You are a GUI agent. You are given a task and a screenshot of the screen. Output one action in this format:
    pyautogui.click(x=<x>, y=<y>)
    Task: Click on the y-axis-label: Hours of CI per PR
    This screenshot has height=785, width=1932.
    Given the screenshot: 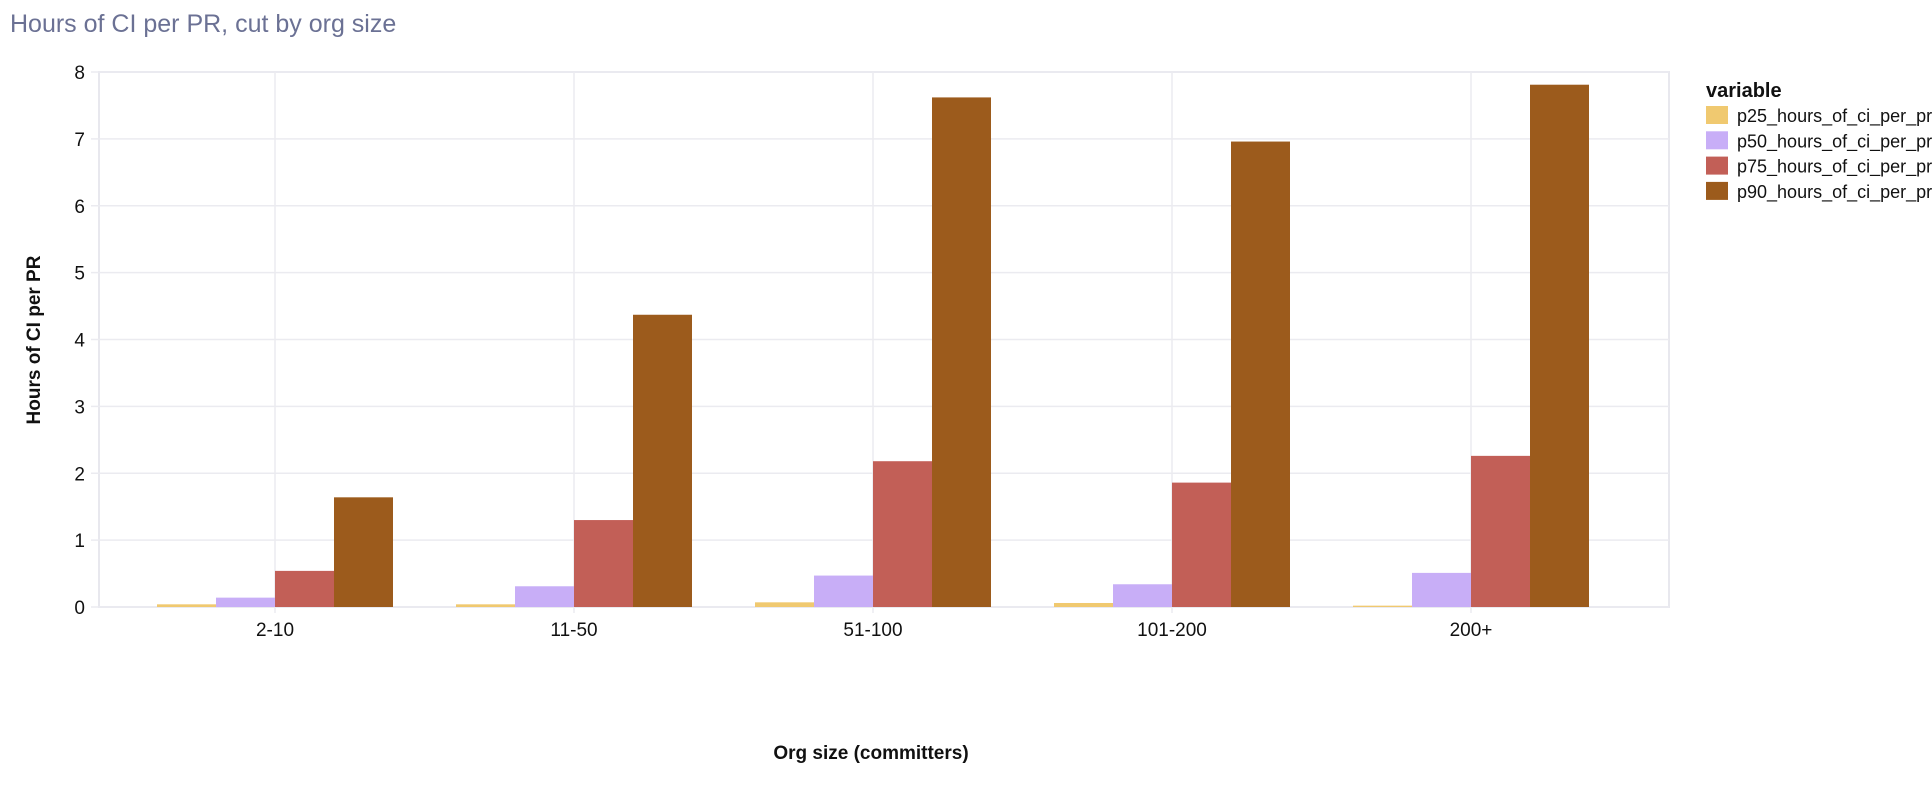 What is the action you would take?
    pyautogui.click(x=34, y=339)
    